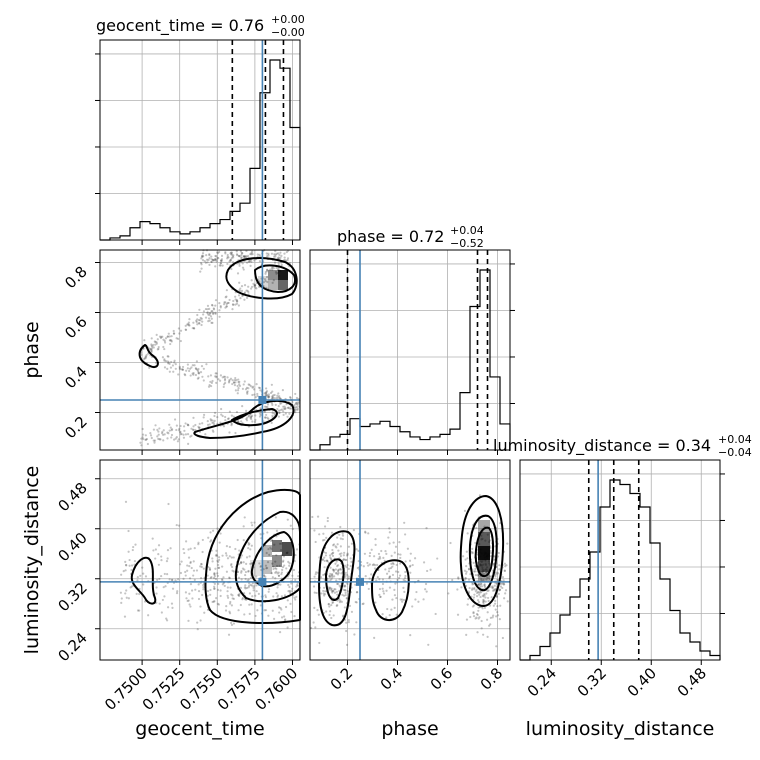 This screenshot has width=760, height=760. I want to click on contour-ld-geocent-d, so click(143, 580).